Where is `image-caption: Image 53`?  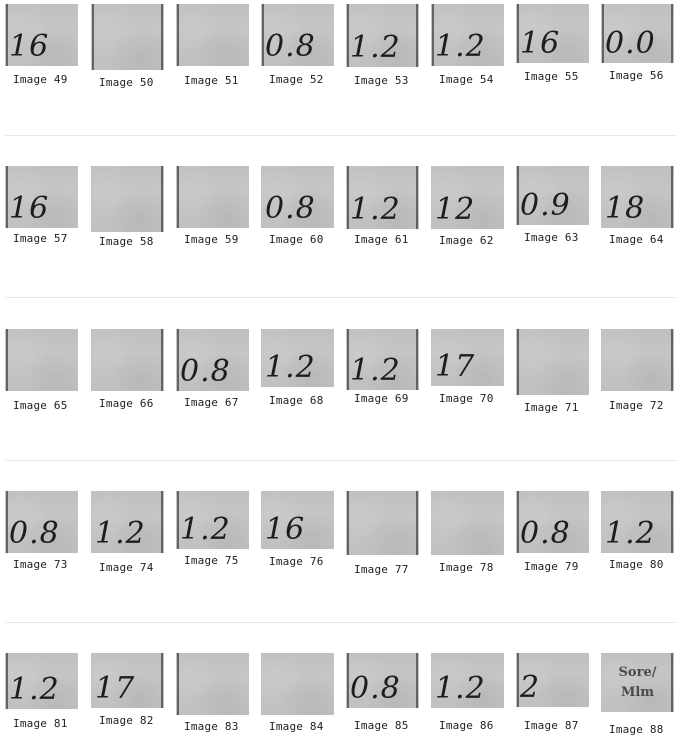 image-caption: Image 53 is located at coordinates (381, 80).